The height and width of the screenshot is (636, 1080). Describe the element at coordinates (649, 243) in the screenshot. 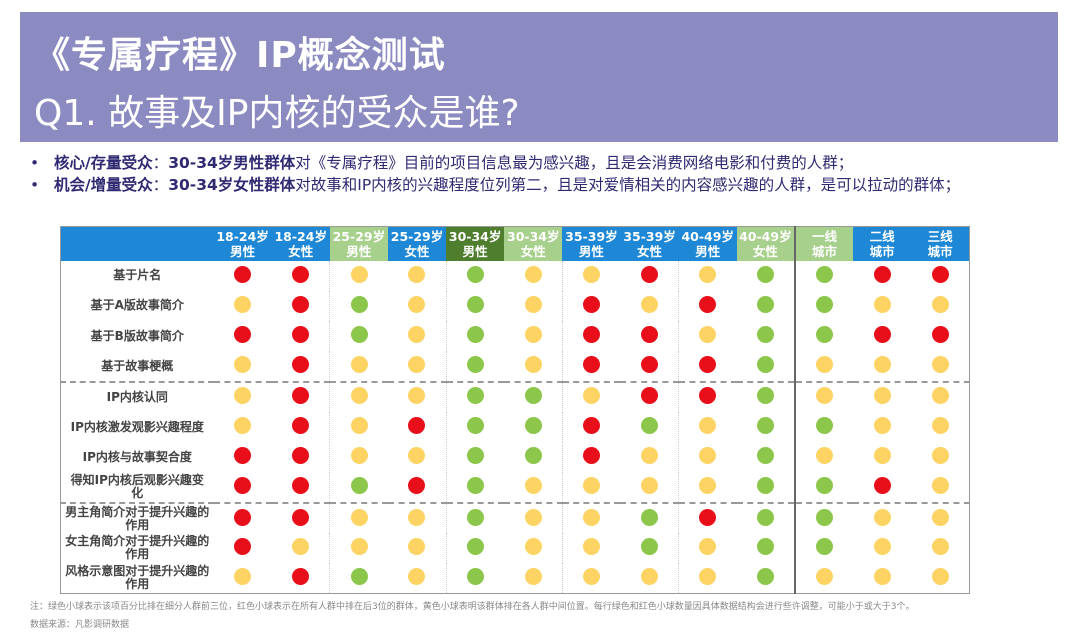

I see `column-header: 35-39岁 女性` at that location.